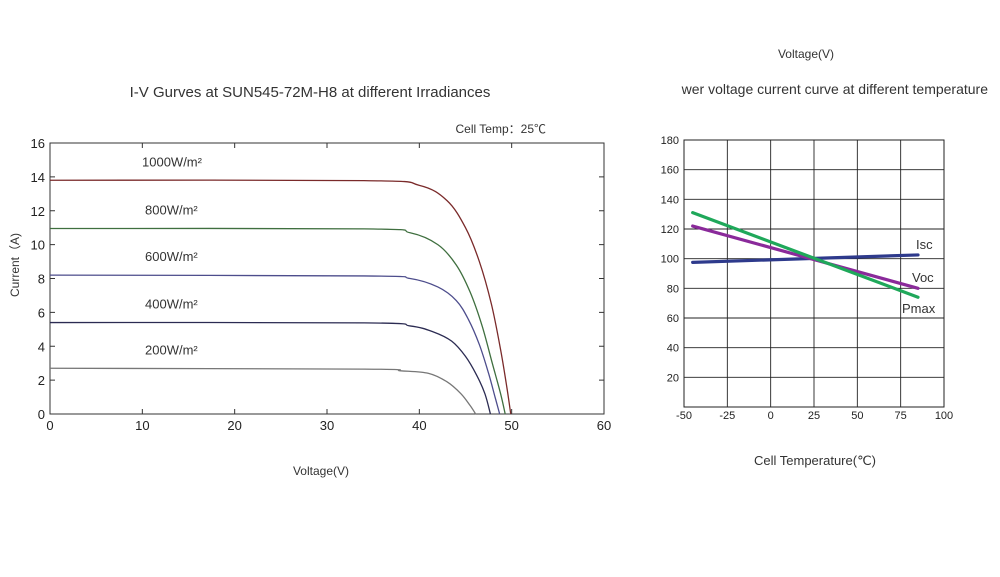 This screenshot has height=577, width=1000. What do you see at coordinates (41, 414) in the screenshot?
I see `iv-y-tick-label: 0` at bounding box center [41, 414].